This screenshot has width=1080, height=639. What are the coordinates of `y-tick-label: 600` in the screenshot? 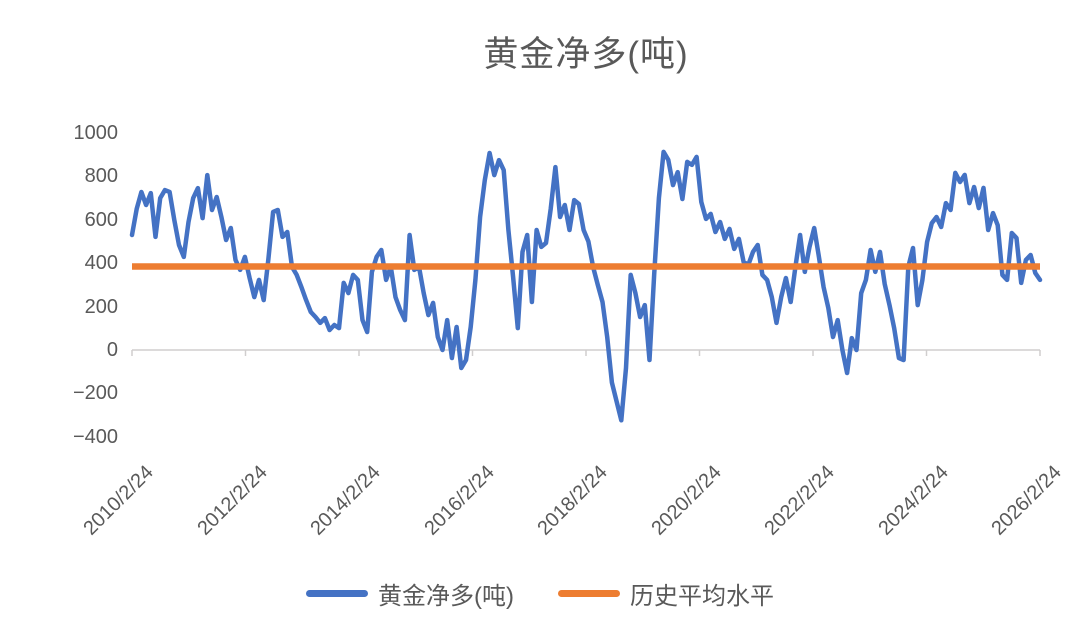 It's located at (101, 219).